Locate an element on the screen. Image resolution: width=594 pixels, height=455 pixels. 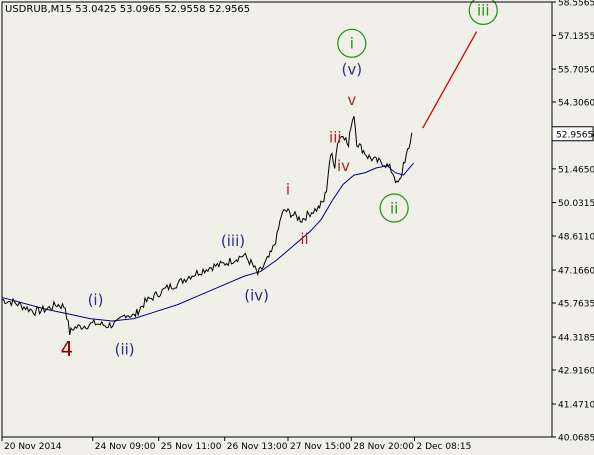
wave-label: (iv) is located at coordinates (256, 295).